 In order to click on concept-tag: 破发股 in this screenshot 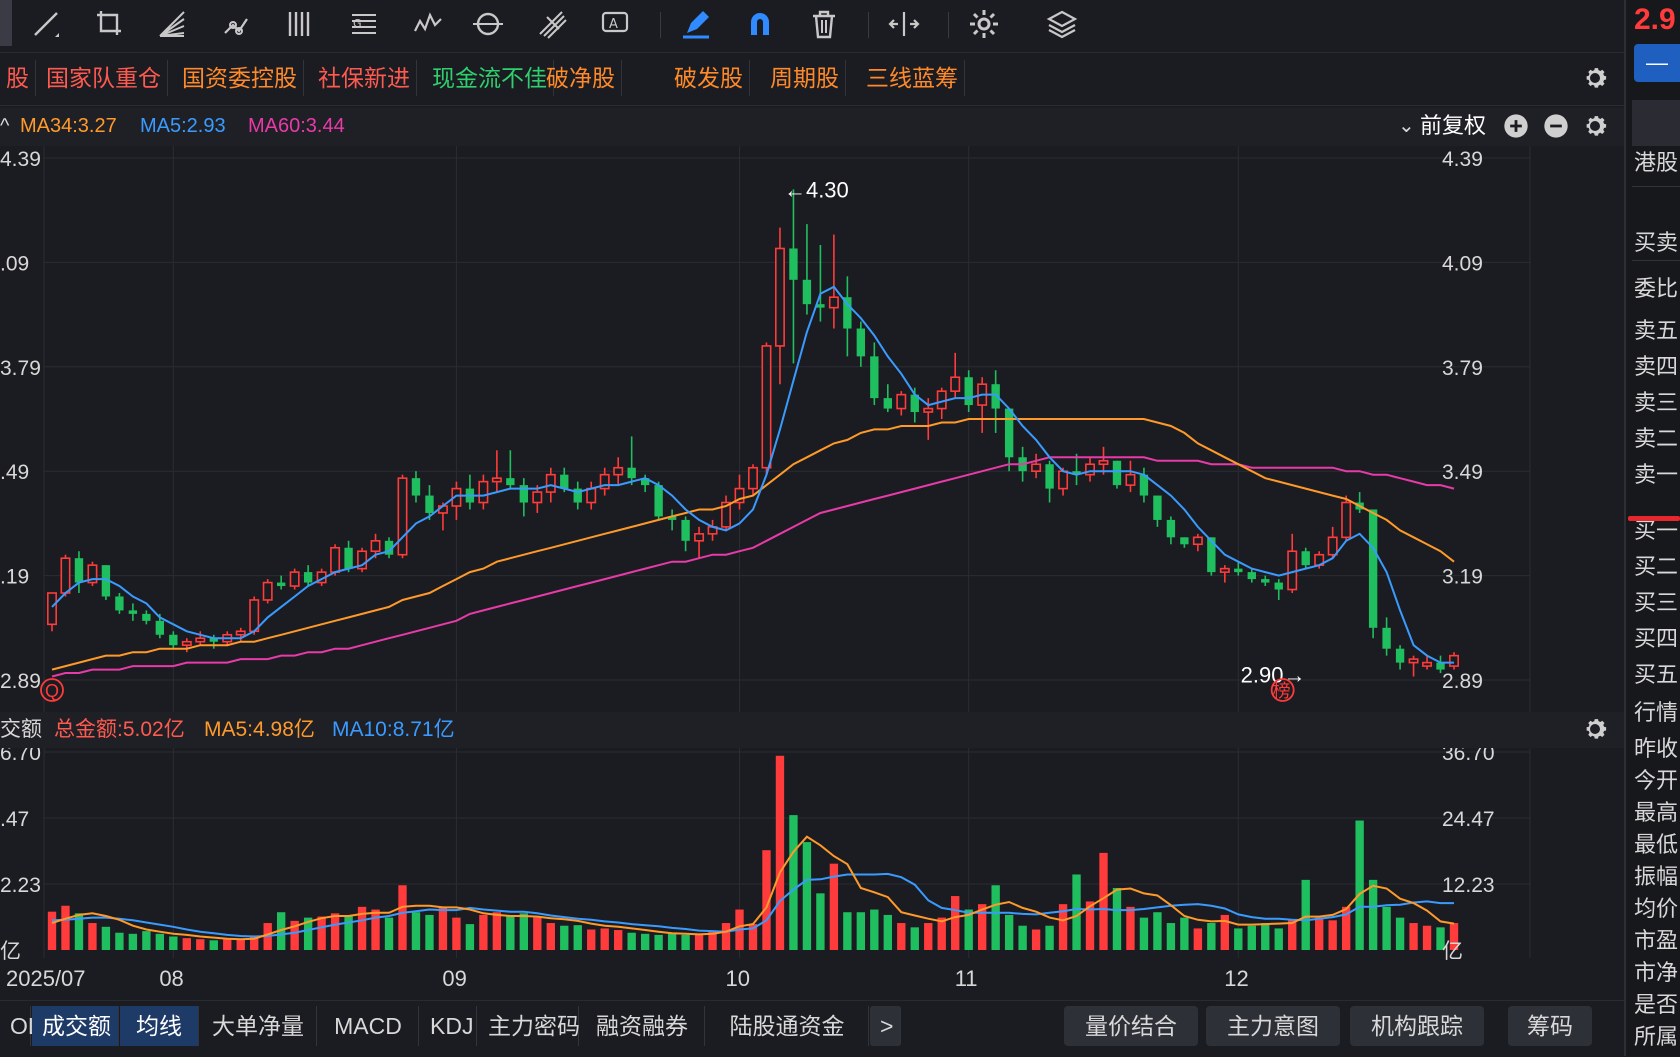, I will do `click(709, 78)`.